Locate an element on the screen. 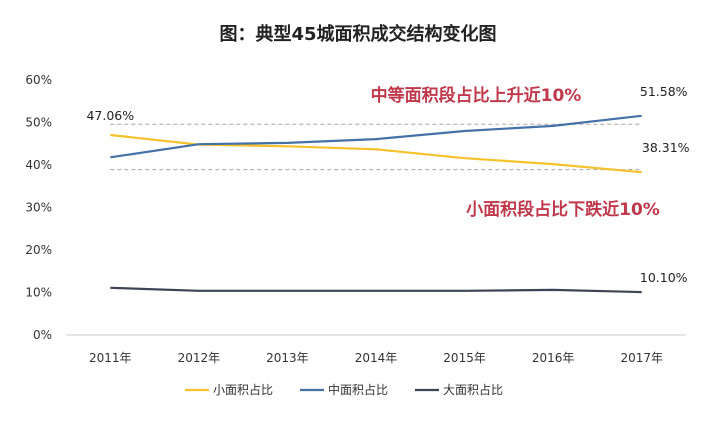 Image resolution: width=716 pixels, height=427 pixels. y-tick-label: 10% is located at coordinates (38, 293).